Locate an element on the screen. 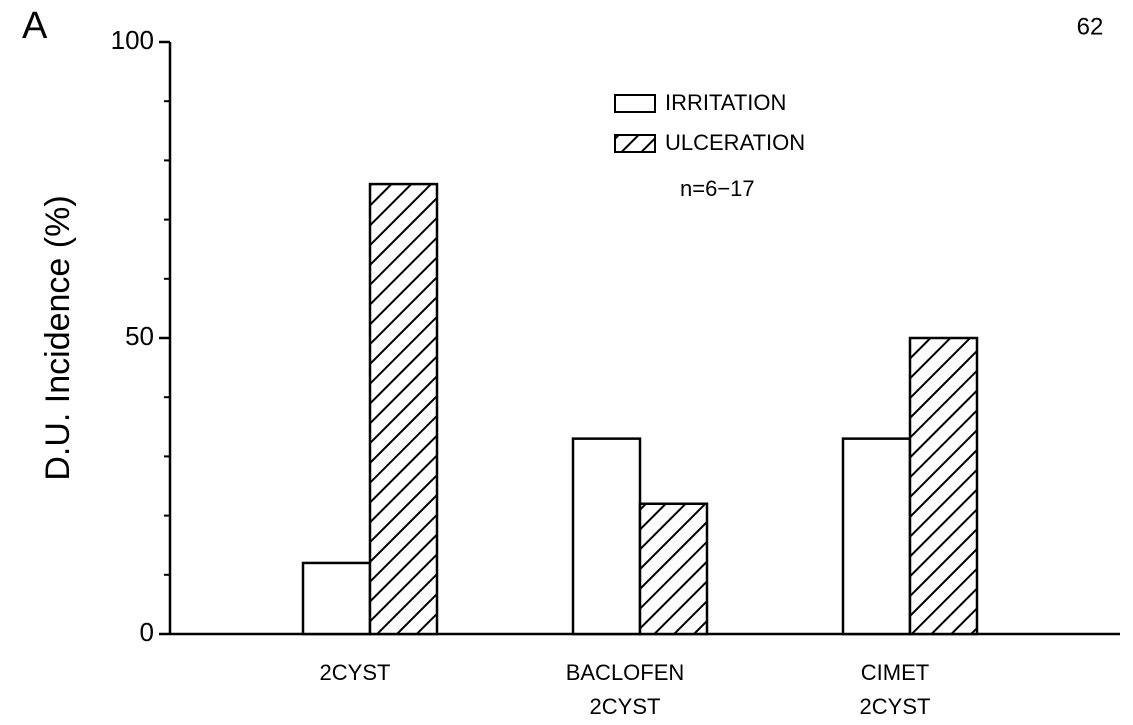 This screenshot has width=1133, height=725. x-tick-line: CIMET is located at coordinates (895, 672).